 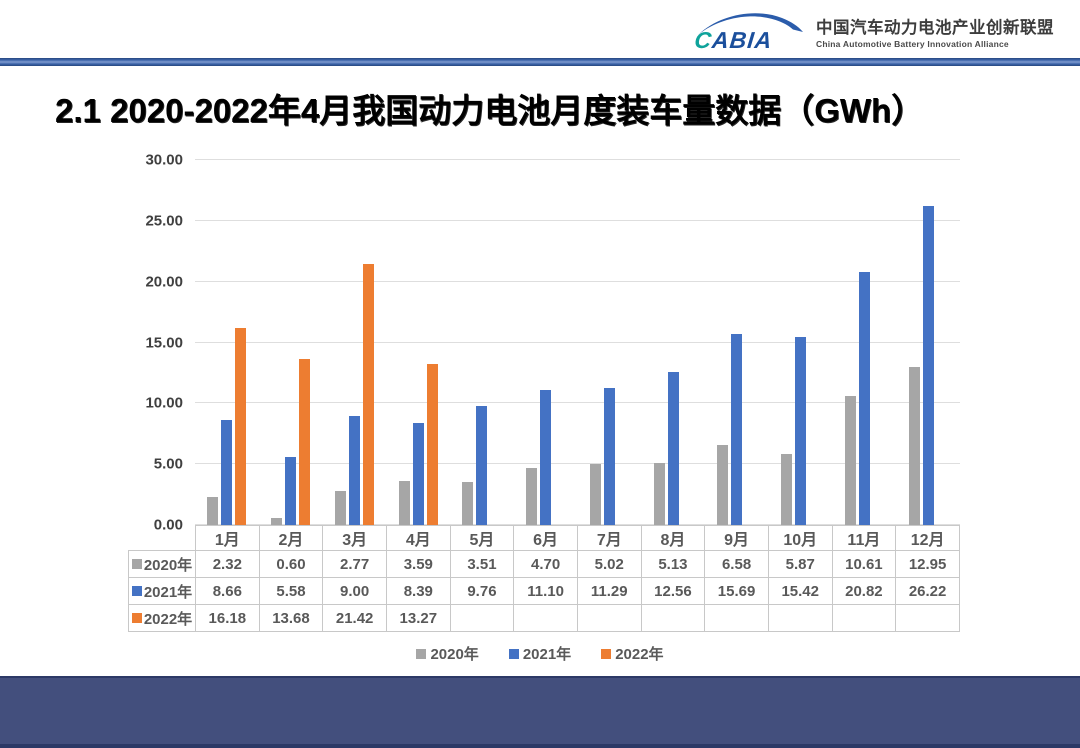 What do you see at coordinates (482, 564) in the screenshot?
I see `value-cell: 3.51` at bounding box center [482, 564].